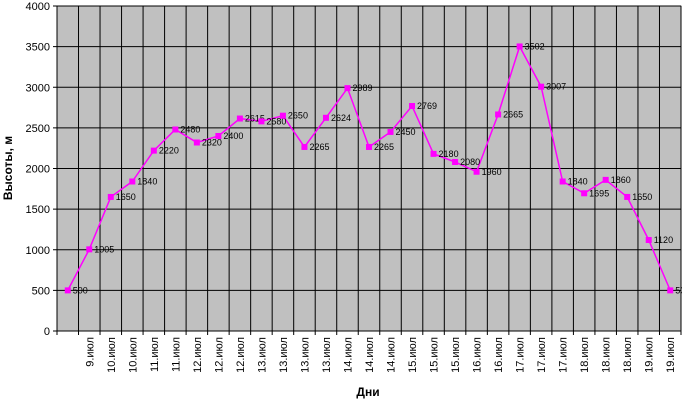 This screenshot has height=403, width=682. What do you see at coordinates (599, 193) in the screenshot?
I see `value-label: 1695` at bounding box center [599, 193].